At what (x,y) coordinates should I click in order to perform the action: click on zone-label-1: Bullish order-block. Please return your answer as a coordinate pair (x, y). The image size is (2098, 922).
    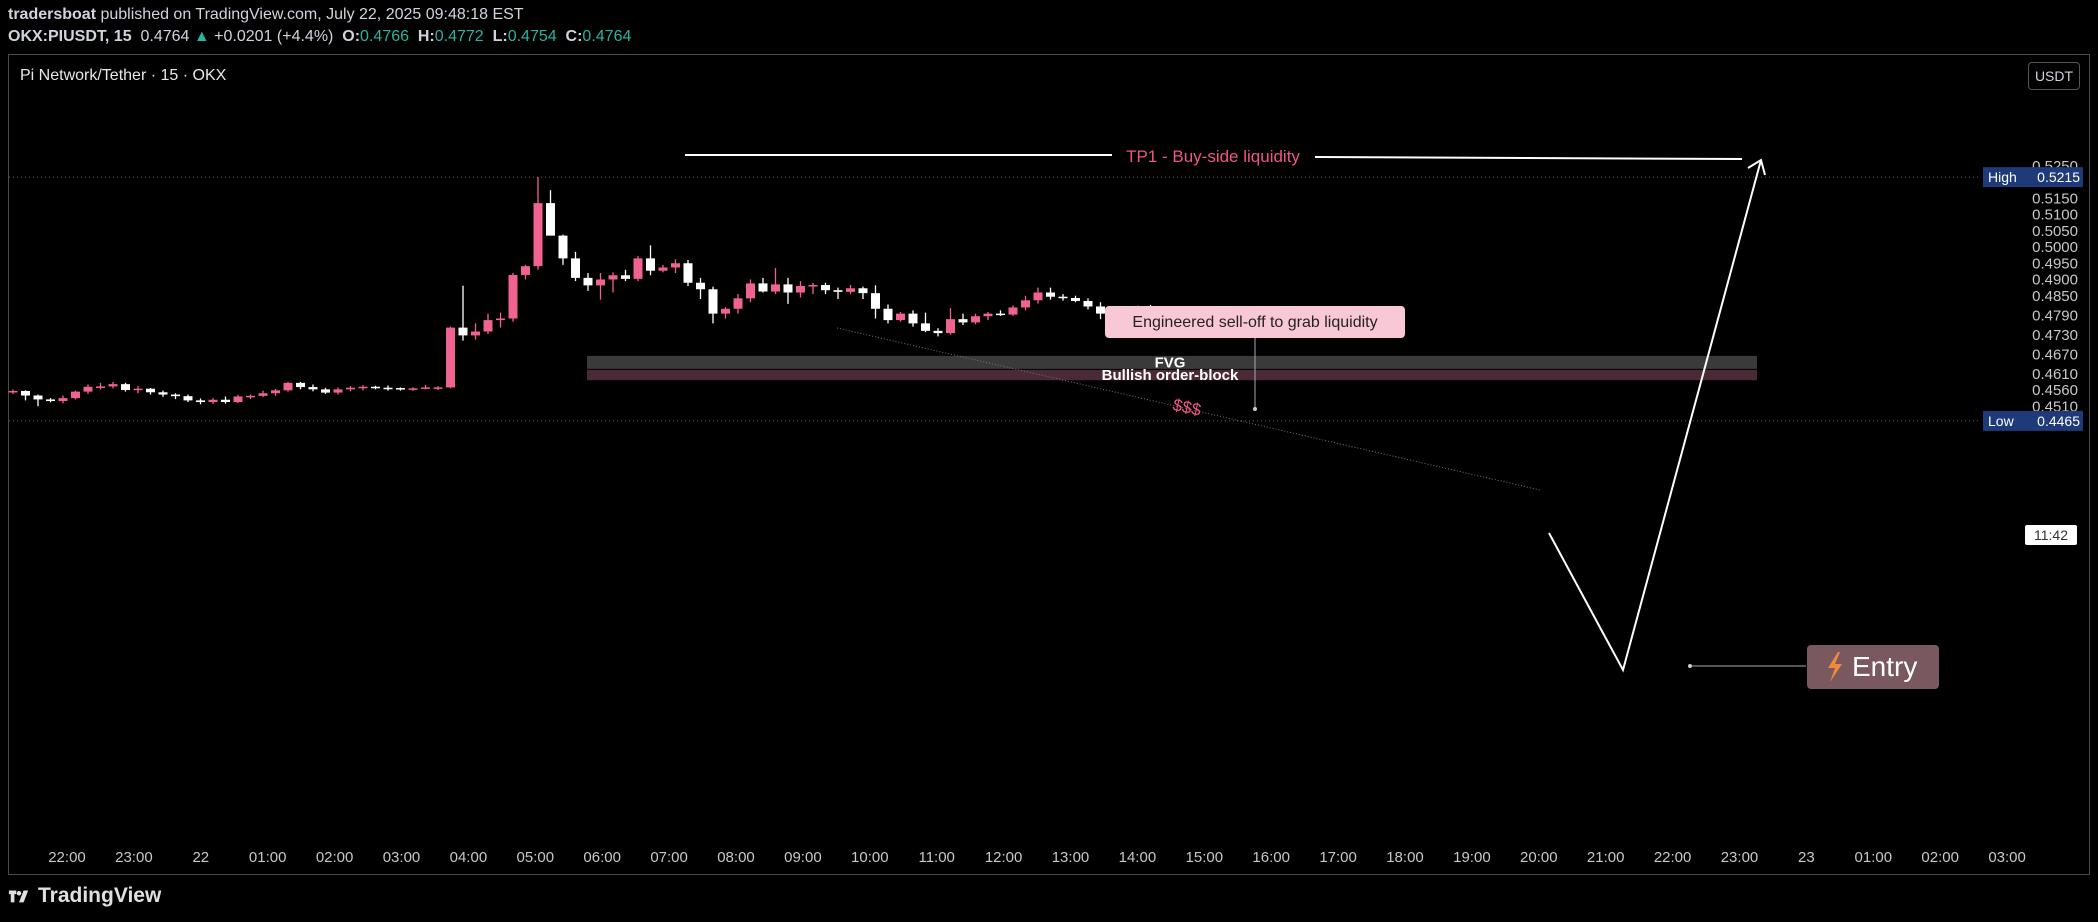
    Looking at the image, I should click on (1170, 375).